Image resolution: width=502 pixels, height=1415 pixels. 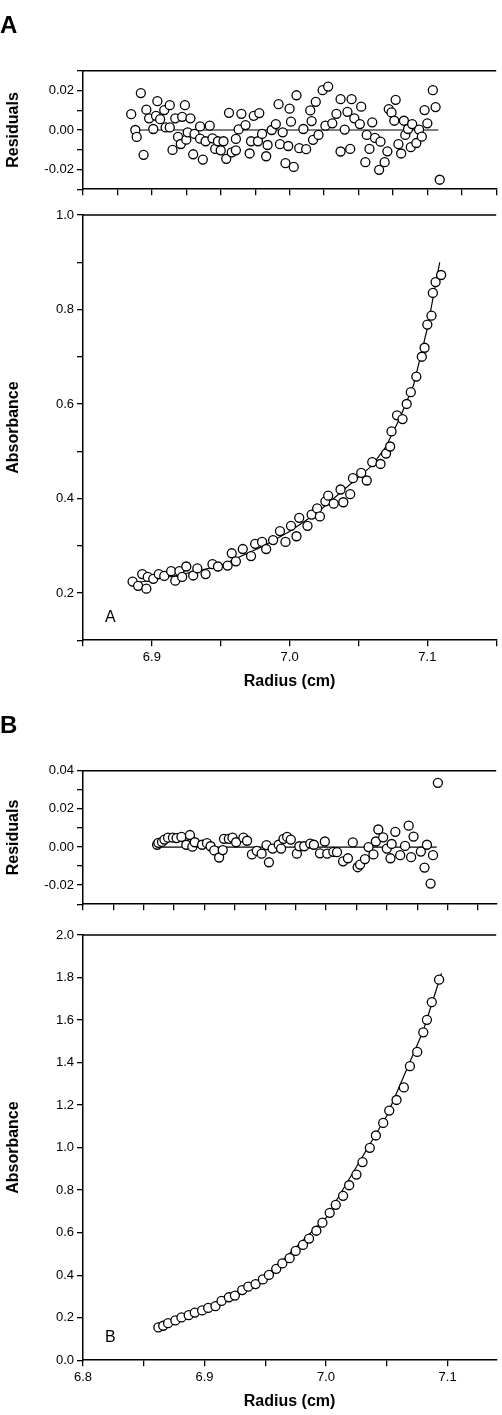 I want to click on y-tick-label: 2.0, so click(x=64, y=934).